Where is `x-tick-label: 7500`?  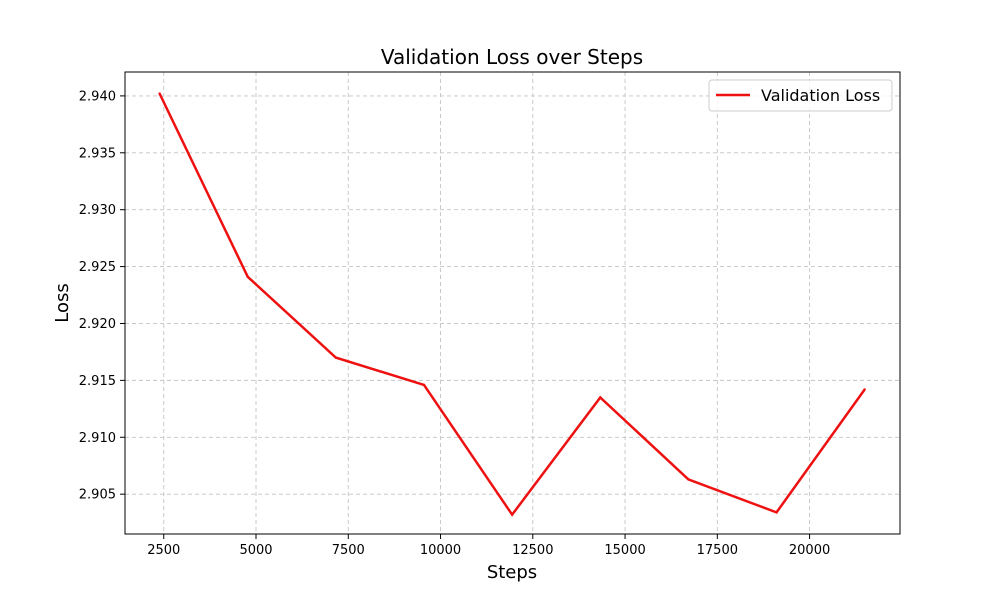
x-tick-label: 7500 is located at coordinates (348, 550).